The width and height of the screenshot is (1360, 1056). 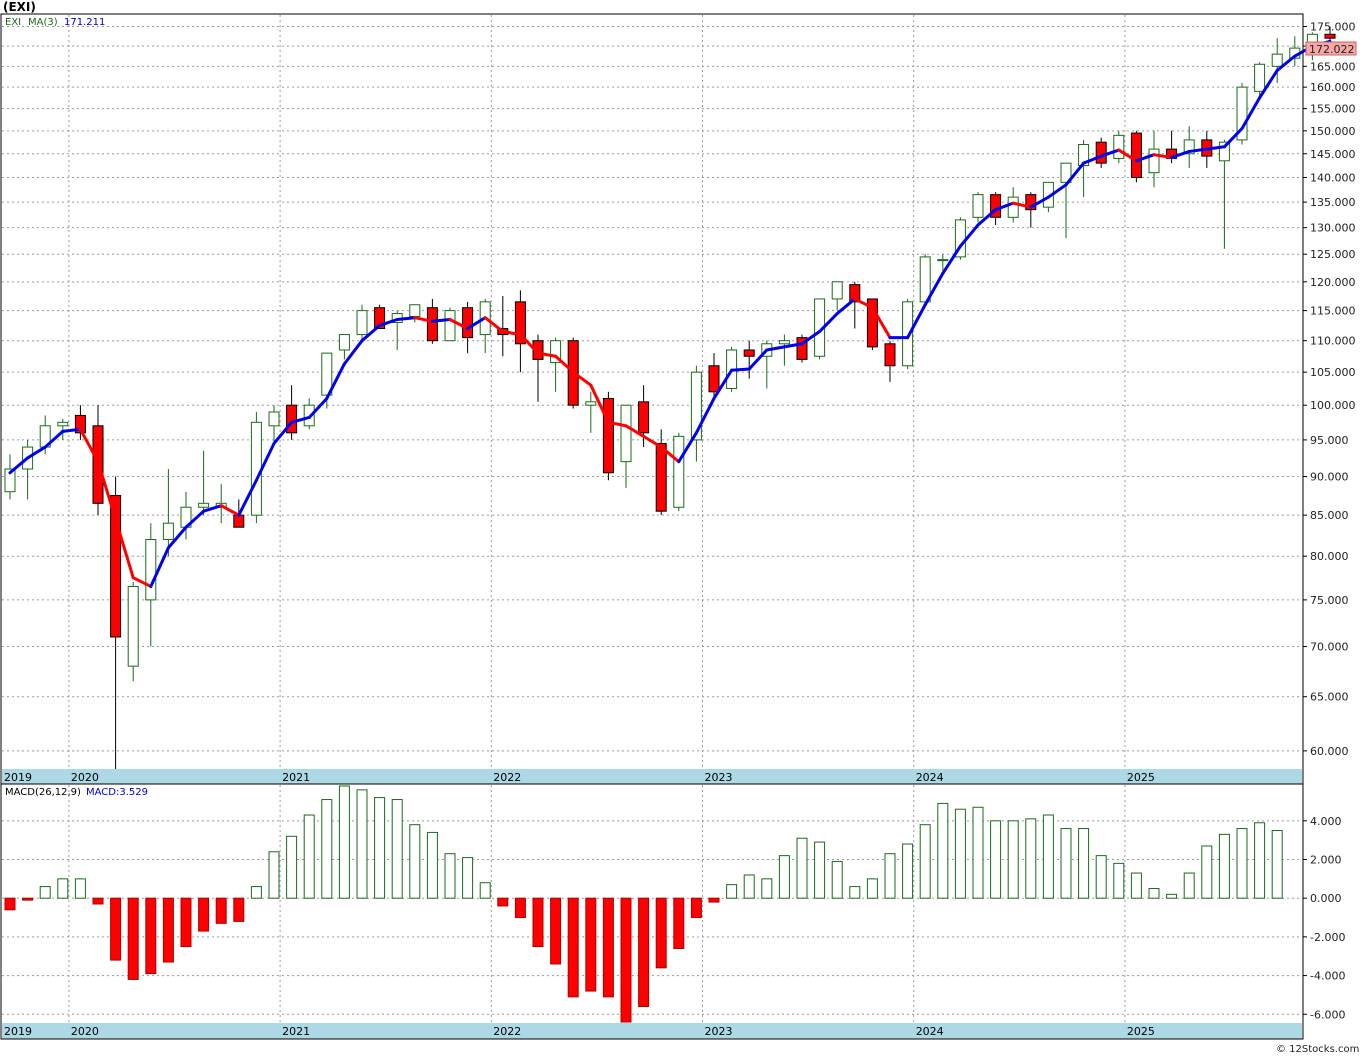 I want to click on price-tick-label: 115.000, so click(x=1333, y=311).